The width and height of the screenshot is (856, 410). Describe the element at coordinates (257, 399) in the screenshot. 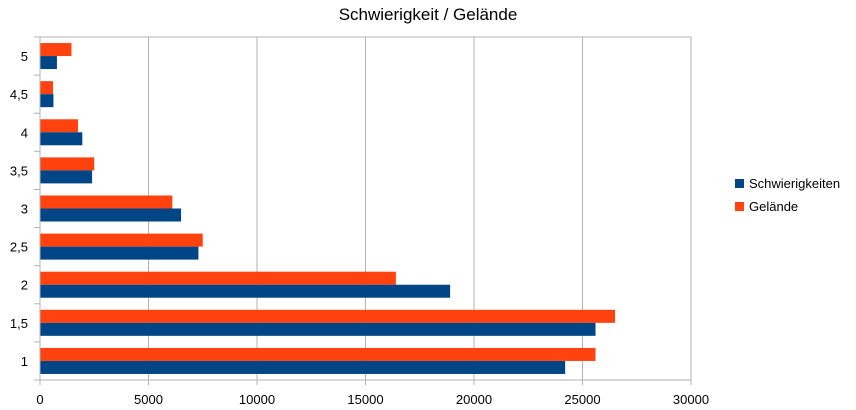

I see `x-tick-label: 10000` at that location.